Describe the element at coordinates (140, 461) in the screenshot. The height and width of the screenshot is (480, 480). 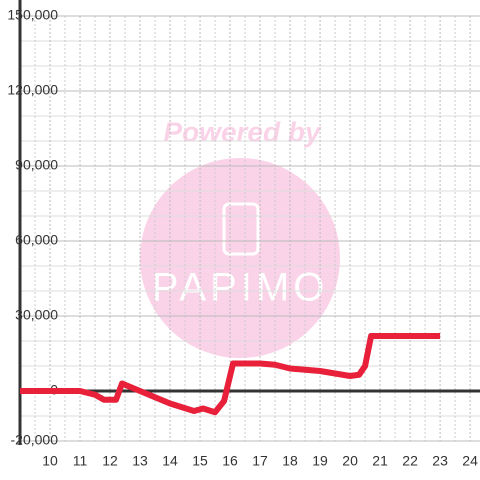
I see `x-tick-label: 13` at that location.